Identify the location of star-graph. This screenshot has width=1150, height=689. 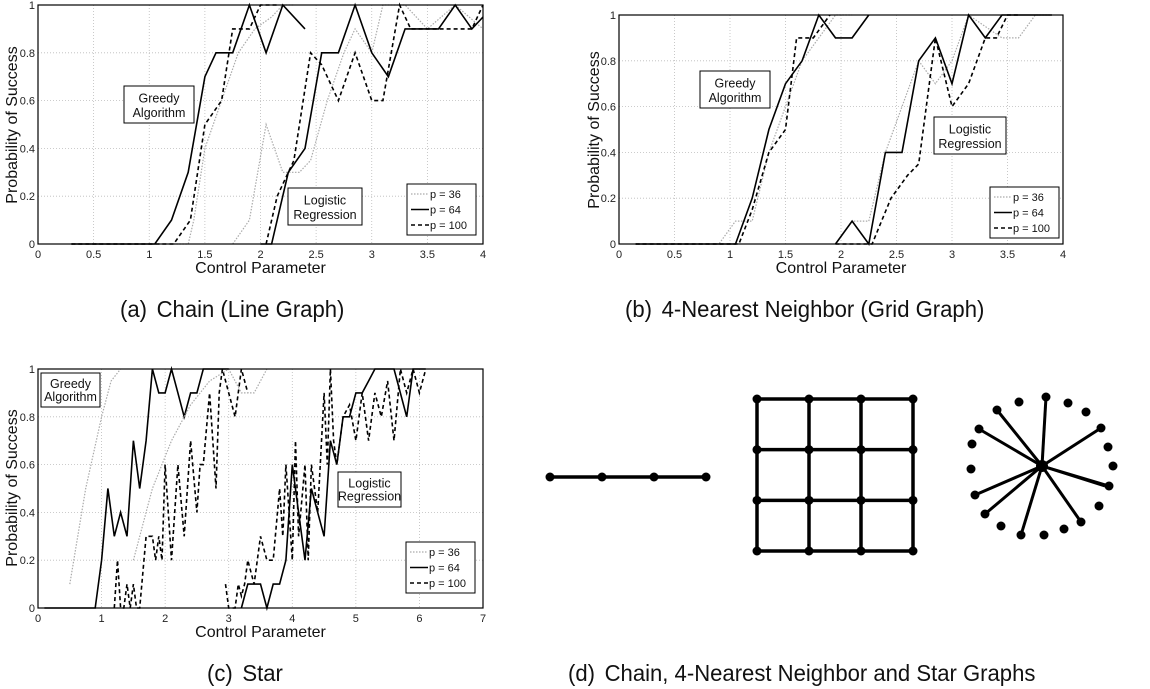
(1042, 466).